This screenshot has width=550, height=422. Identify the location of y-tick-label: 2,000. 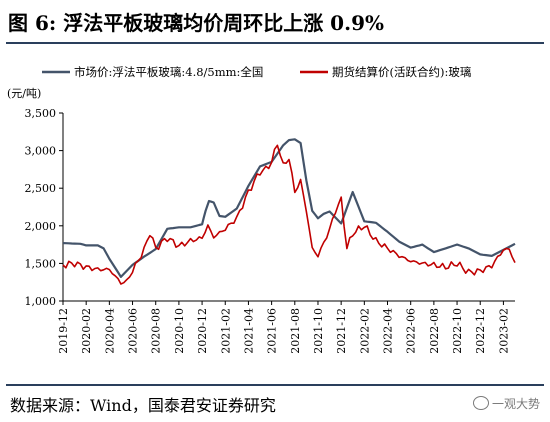
(41, 226).